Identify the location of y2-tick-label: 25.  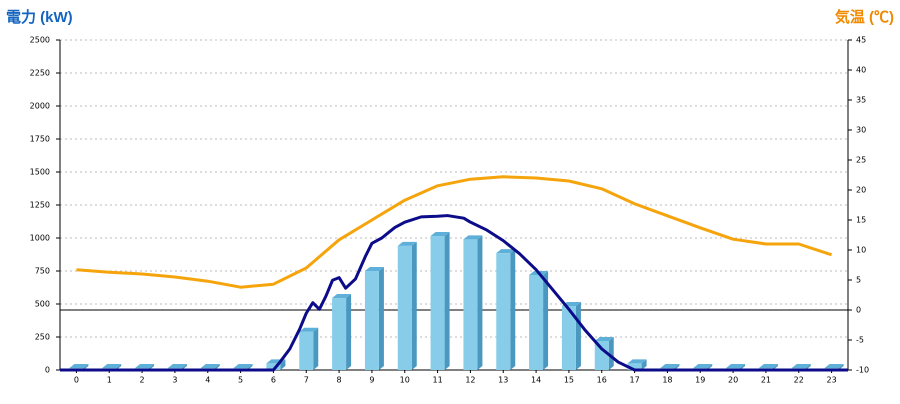
(861, 160).